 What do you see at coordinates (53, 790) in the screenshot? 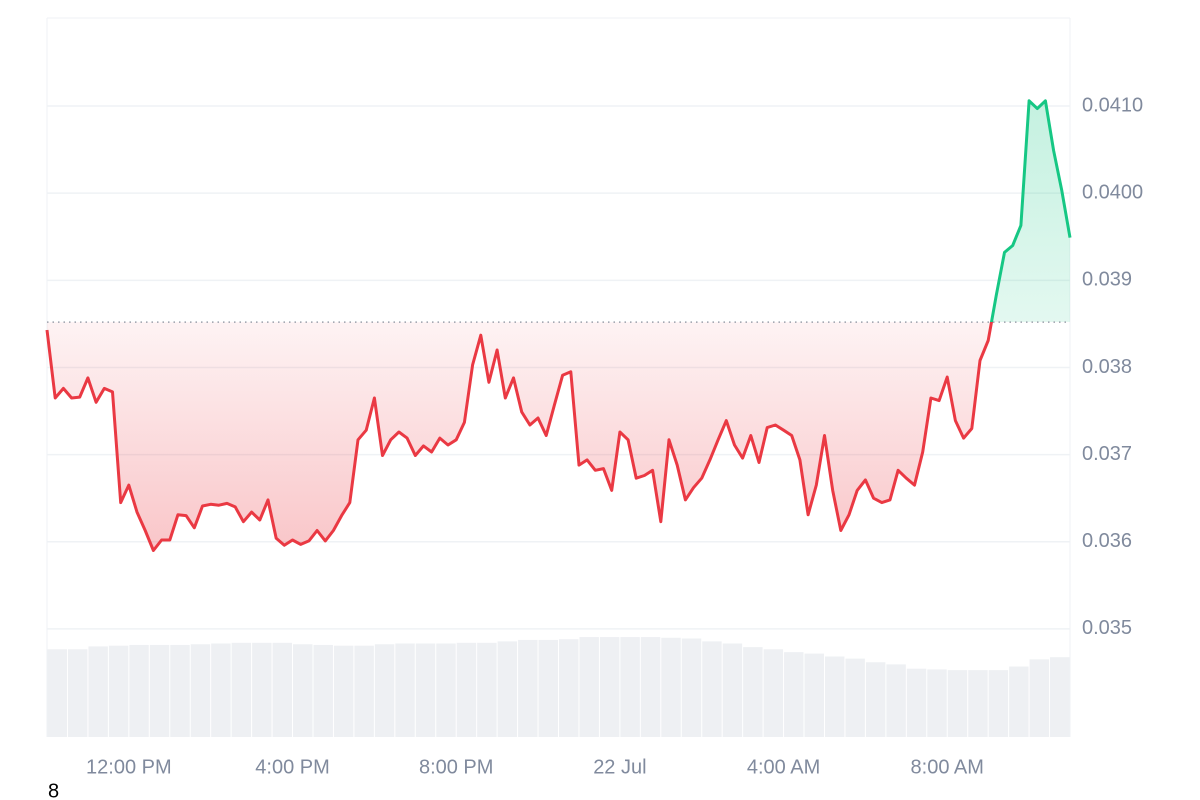
I see `footnote: 8` at bounding box center [53, 790].